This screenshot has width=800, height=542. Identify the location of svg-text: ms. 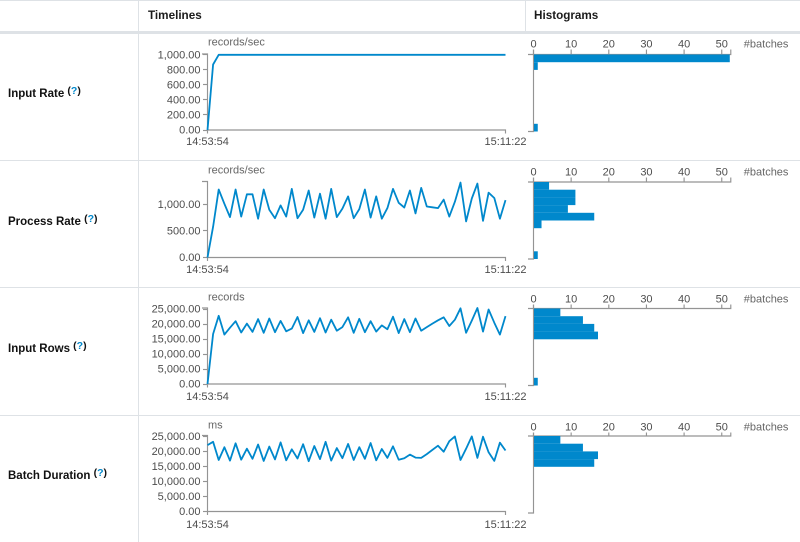
(215, 426).